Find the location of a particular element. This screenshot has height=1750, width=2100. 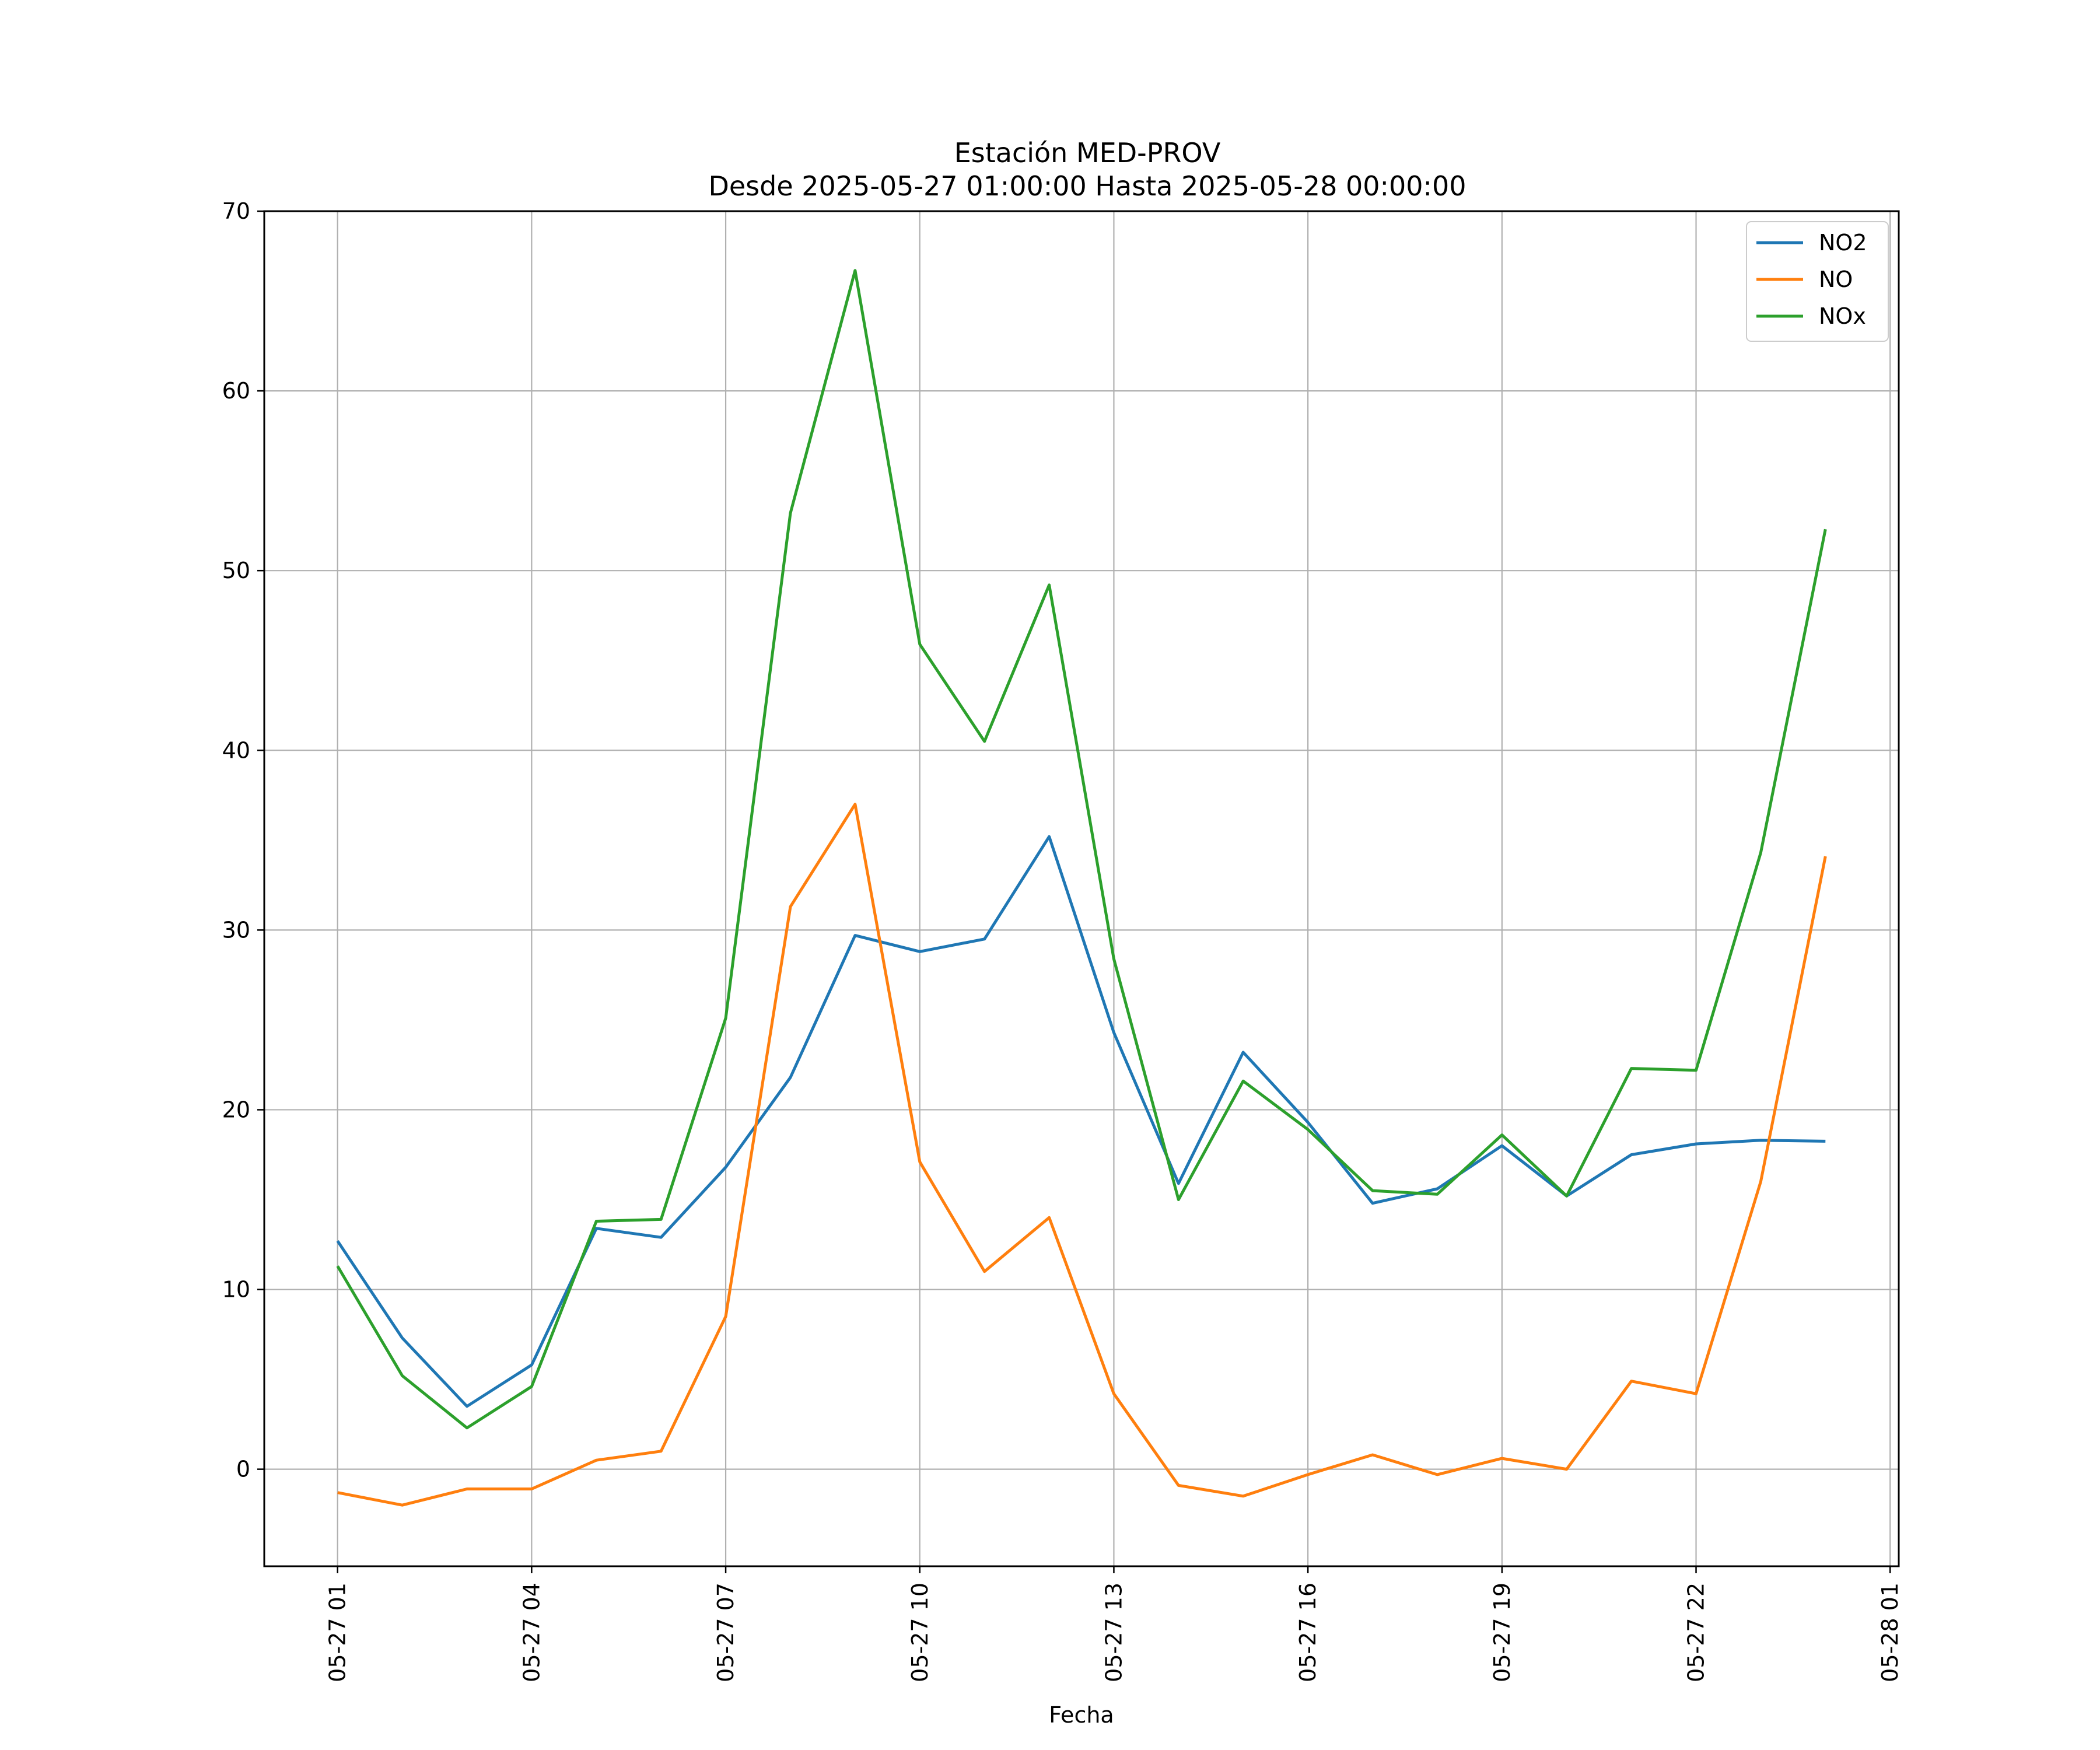

y-tick-label: 0 is located at coordinates (243, 1469).